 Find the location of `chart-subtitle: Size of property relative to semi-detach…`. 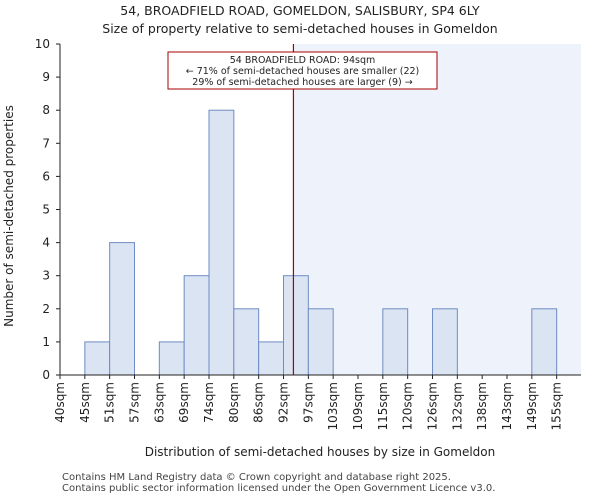

chart-subtitle: Size of property relative to semi-detach… is located at coordinates (299, 28).